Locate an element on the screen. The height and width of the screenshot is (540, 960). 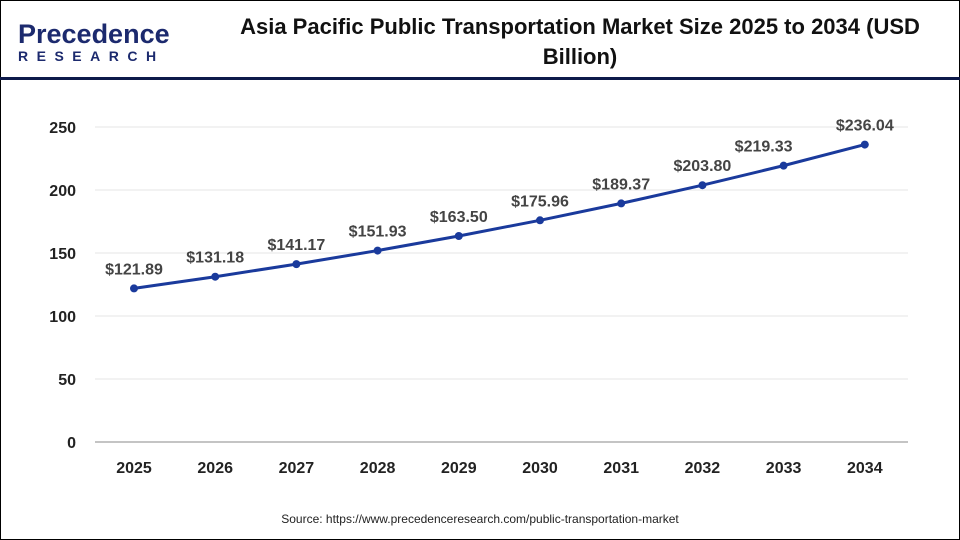
x-tick-label: 2029 is located at coordinates (459, 468).